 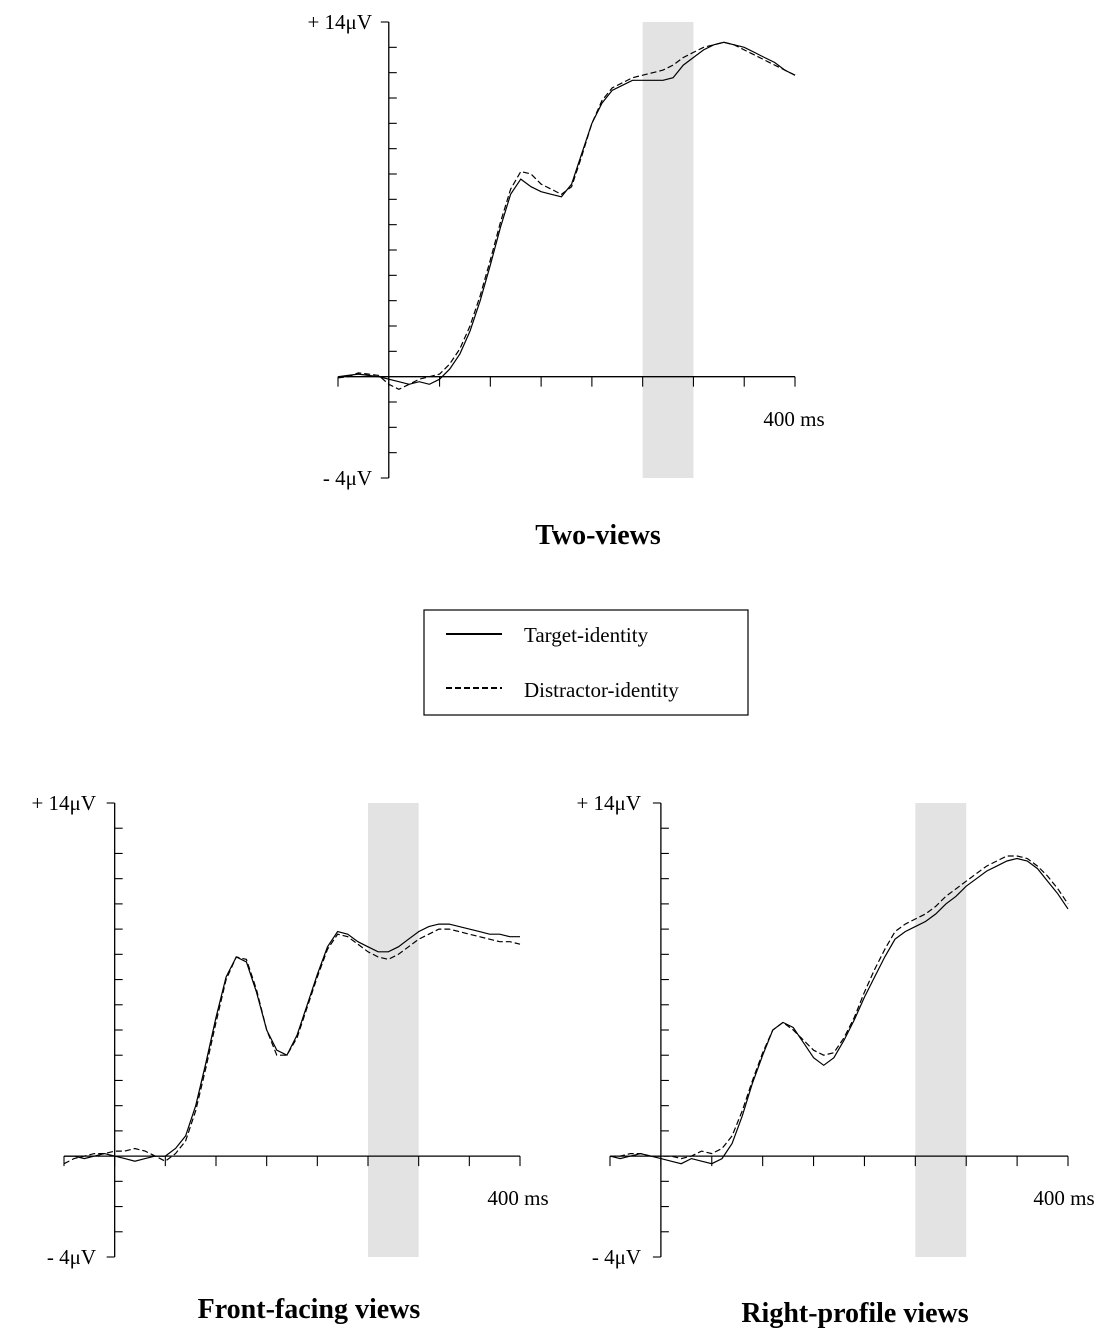 I want to click on chart-title: Right-profile views, so click(x=854, y=1313).